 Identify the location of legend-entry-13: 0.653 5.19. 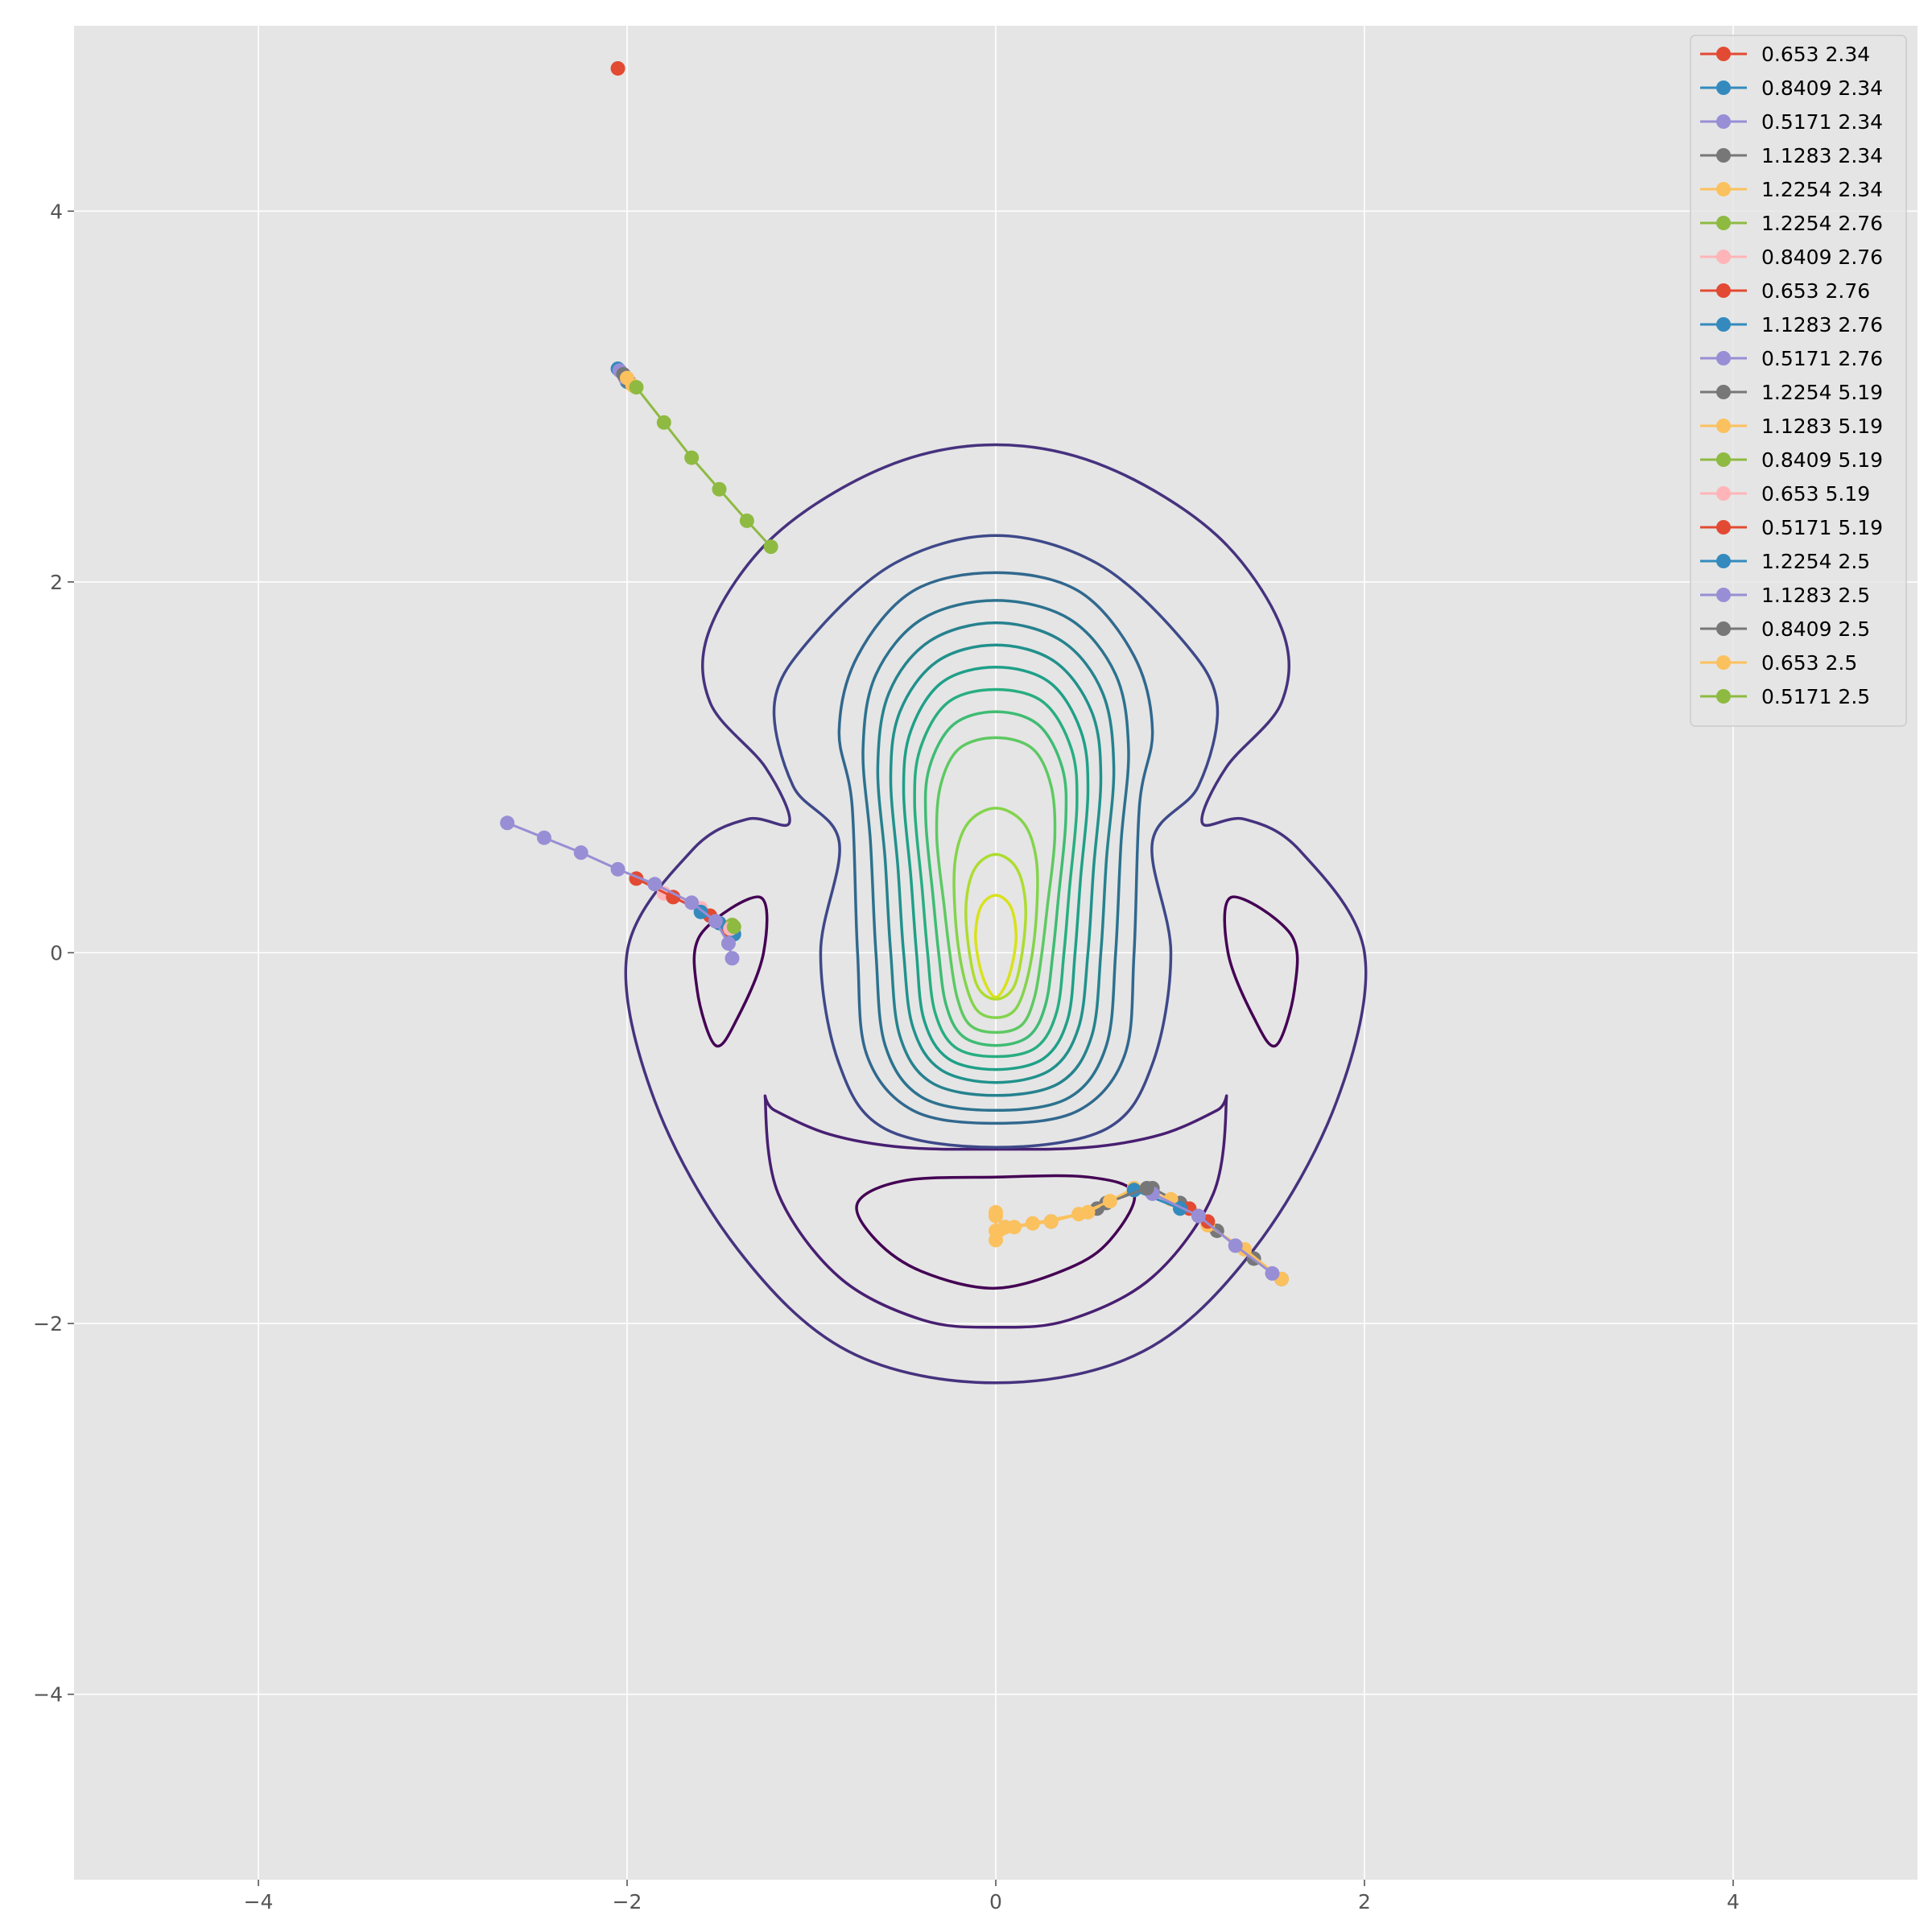
(1785, 494).